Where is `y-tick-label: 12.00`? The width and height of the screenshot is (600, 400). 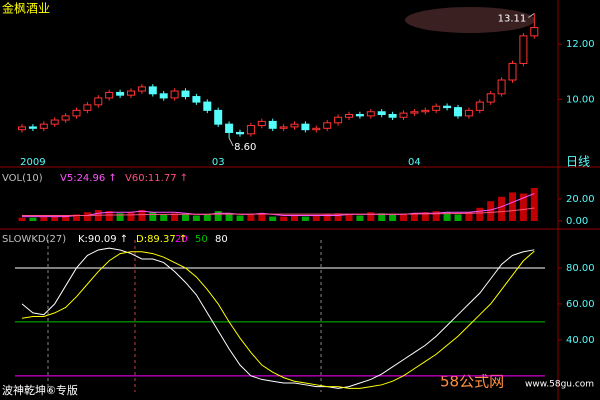 y-tick-label: 12.00 is located at coordinates (580, 44).